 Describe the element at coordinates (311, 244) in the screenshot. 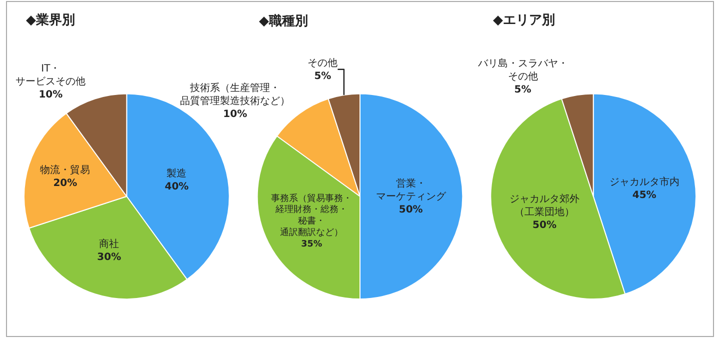

I see `data-label: 35%` at that location.